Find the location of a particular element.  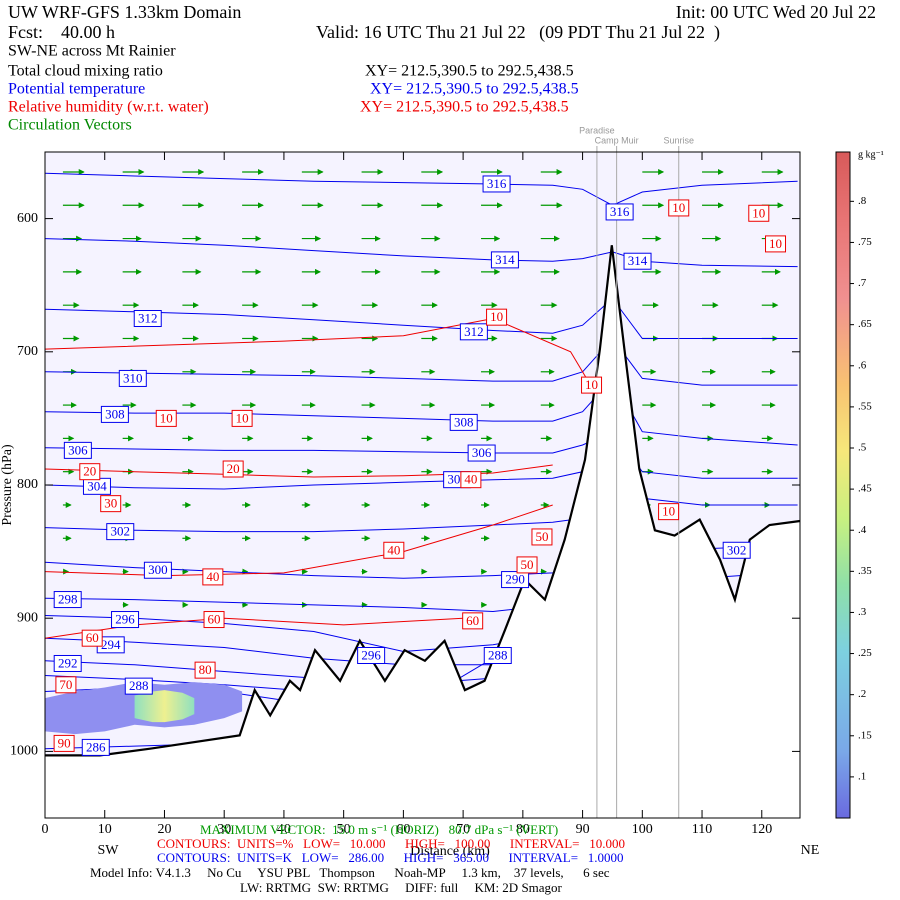

rh-label: 50 is located at coordinates (527, 564).